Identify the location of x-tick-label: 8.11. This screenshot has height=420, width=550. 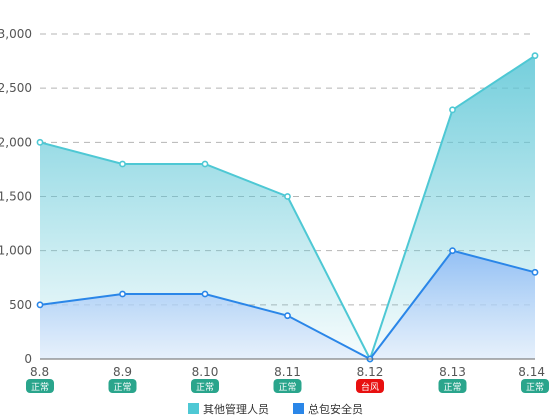
(287, 372).